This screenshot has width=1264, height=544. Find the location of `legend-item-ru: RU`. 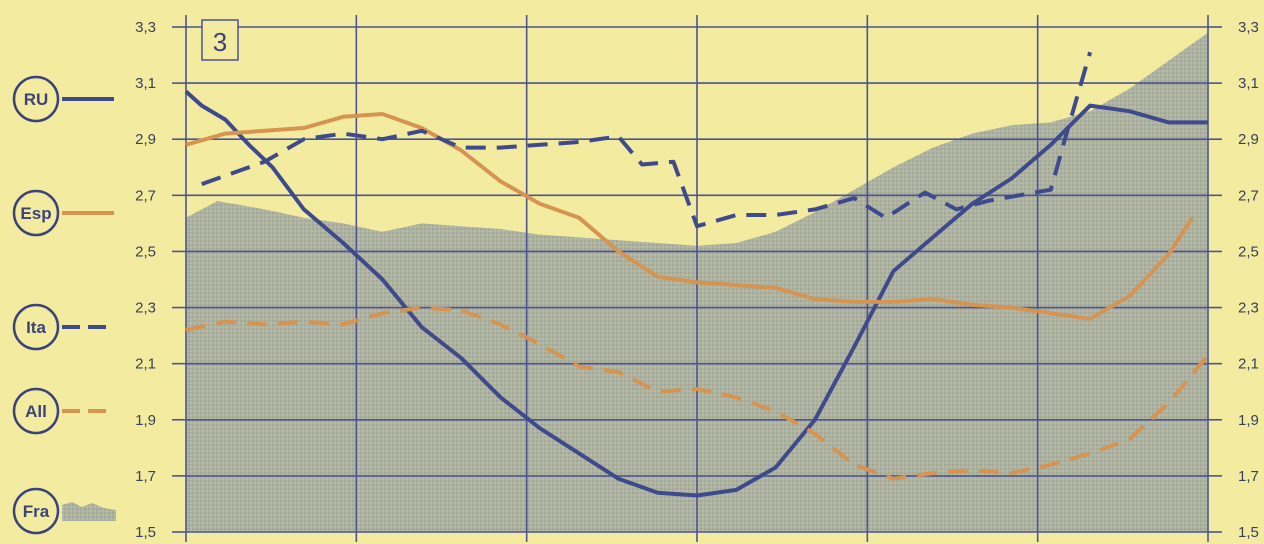

legend-item-ru: RU is located at coordinates (63, 99).